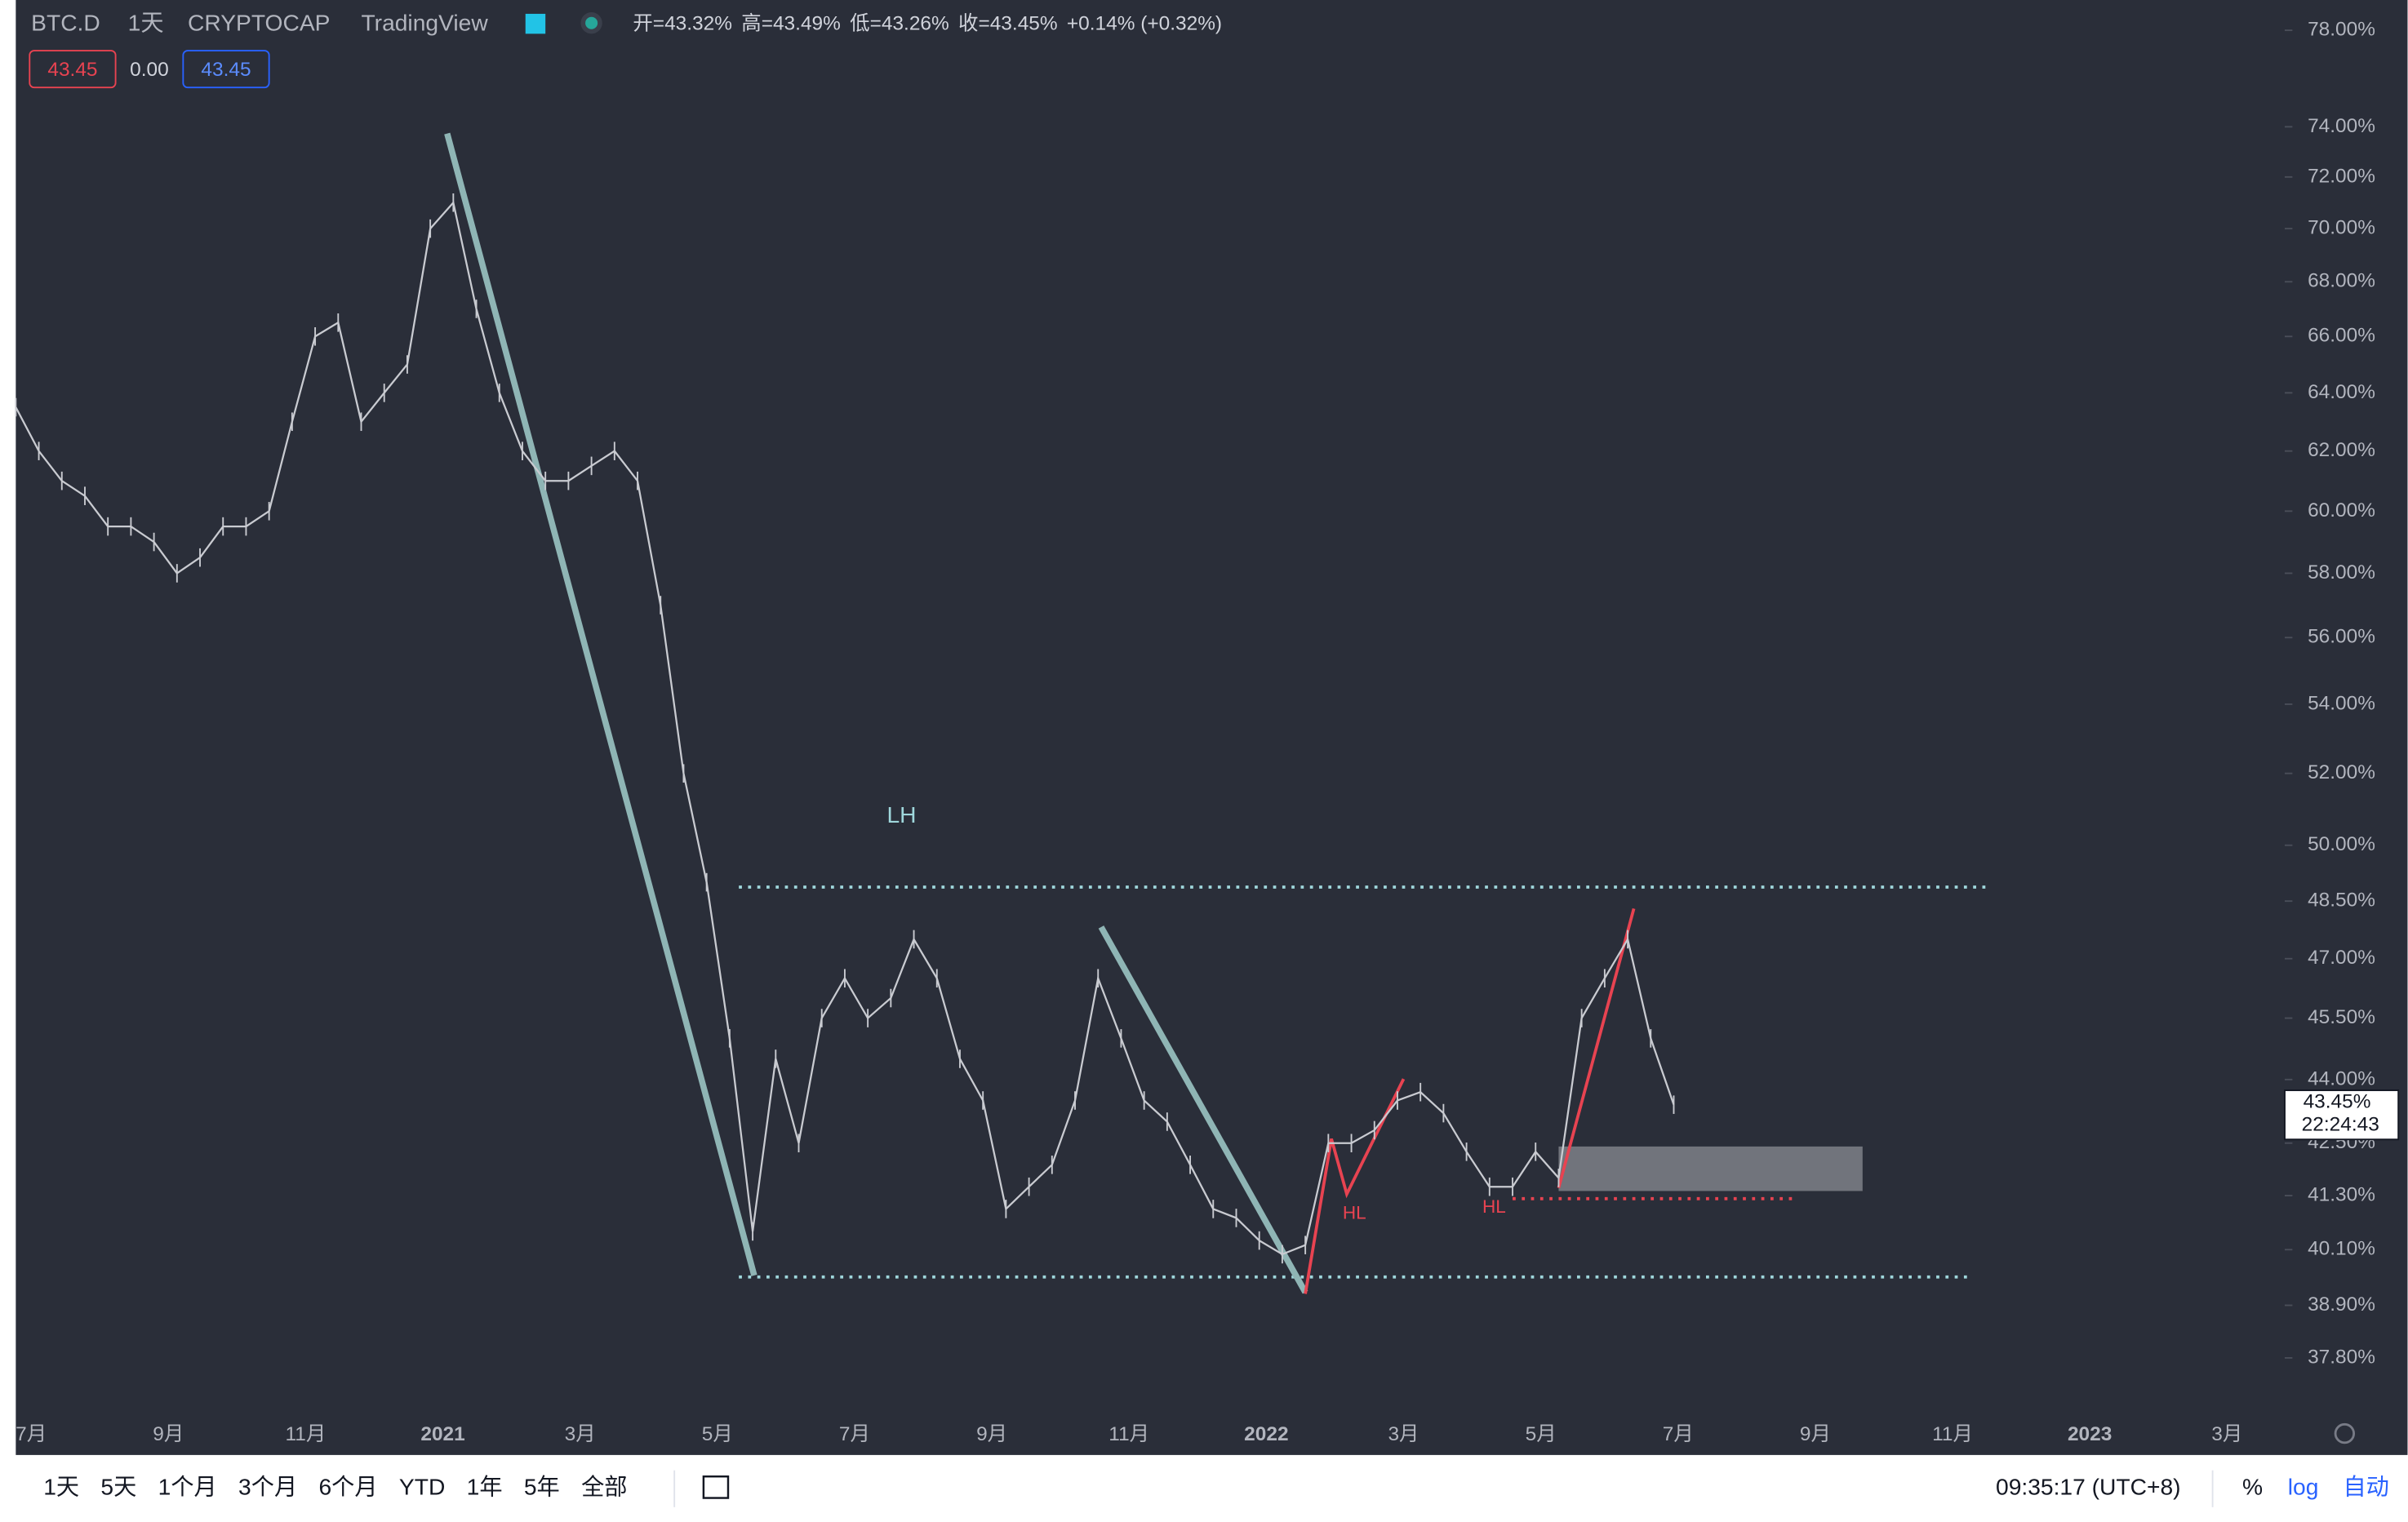  Describe the element at coordinates (118, 1487) in the screenshot. I see `range-button: 5天` at that location.